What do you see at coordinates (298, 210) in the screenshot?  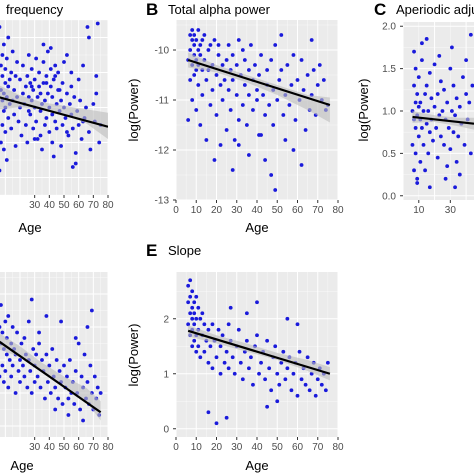 I see `x-tick-label: 60` at bounding box center [298, 210].